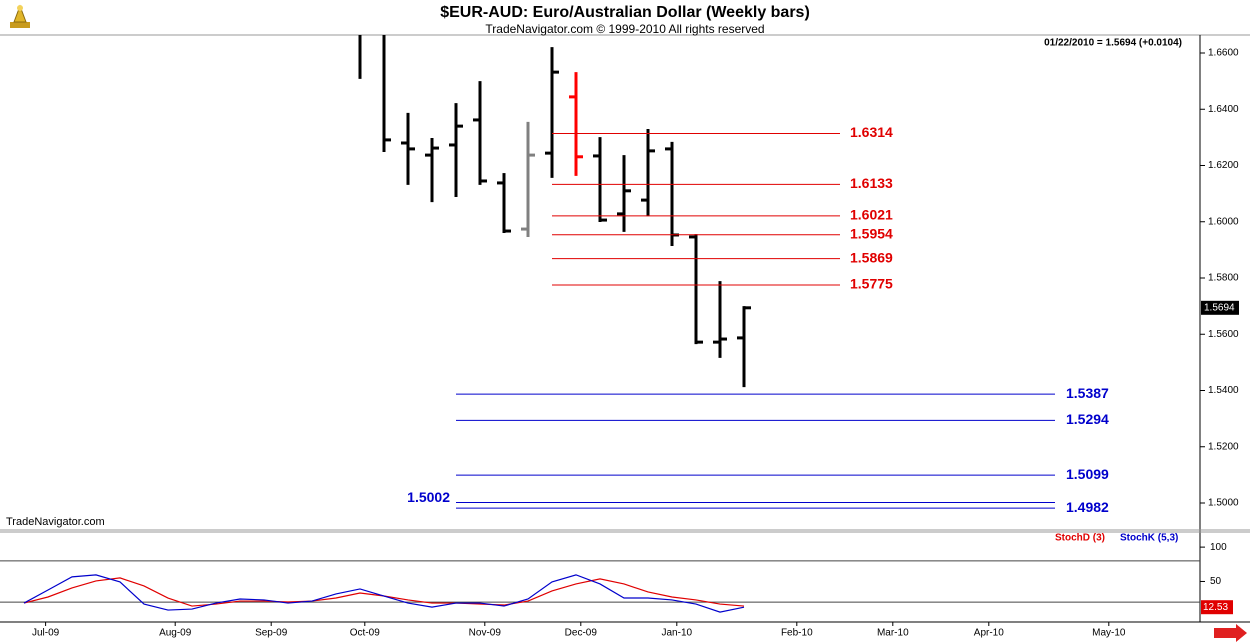 This screenshot has height=643, width=1250. Describe the element at coordinates (871, 183) in the screenshot. I see `resistance-label: 1.6133` at that location.